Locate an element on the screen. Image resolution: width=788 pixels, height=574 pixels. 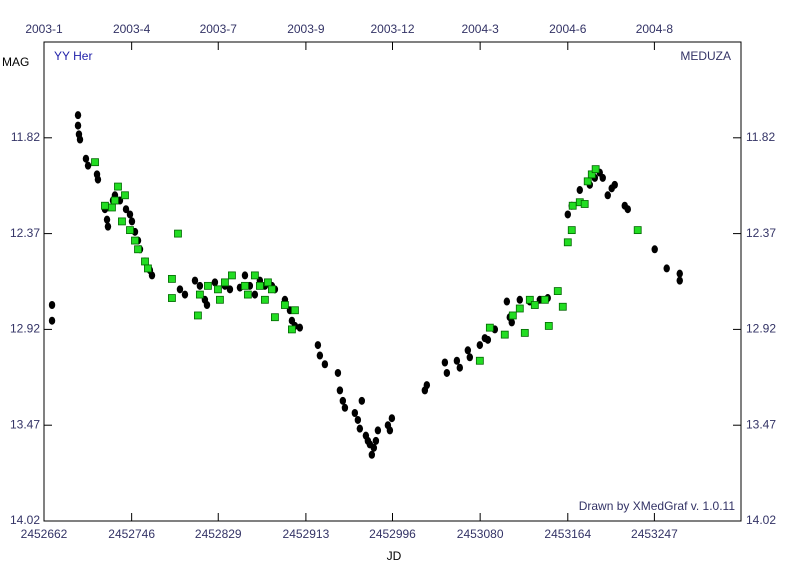
x-tick-label: 2452746 is located at coordinates (131, 534).